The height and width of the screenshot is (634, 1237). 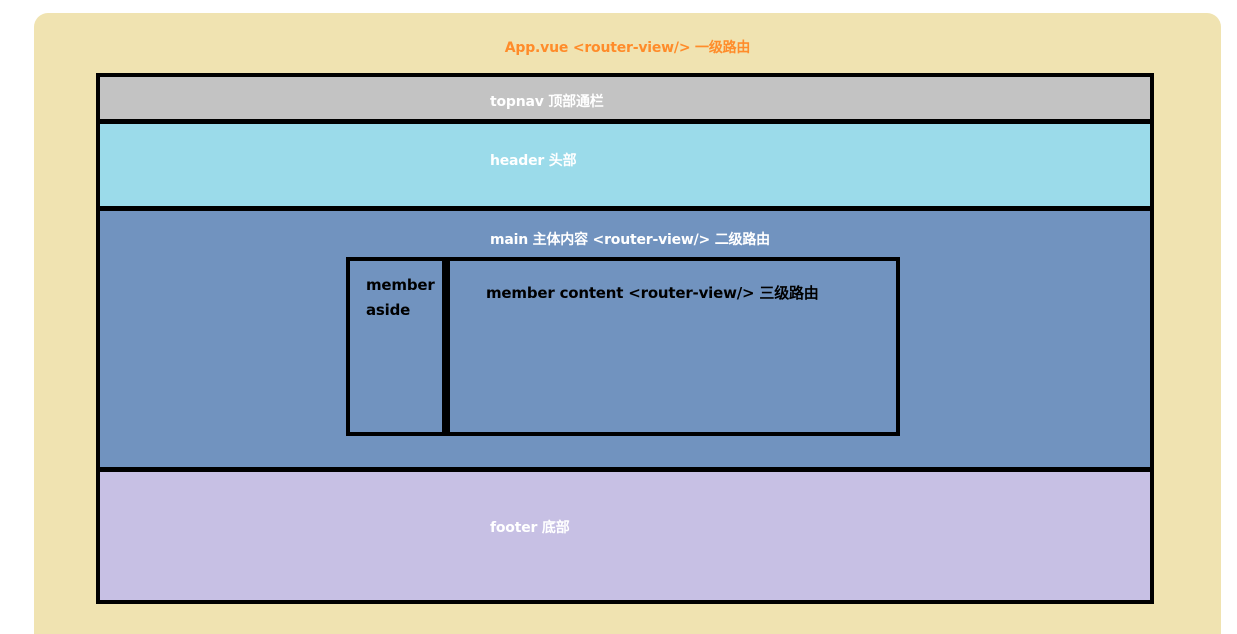 What do you see at coordinates (400, 285) in the screenshot?
I see `member-aside-label-line1: member` at bounding box center [400, 285].